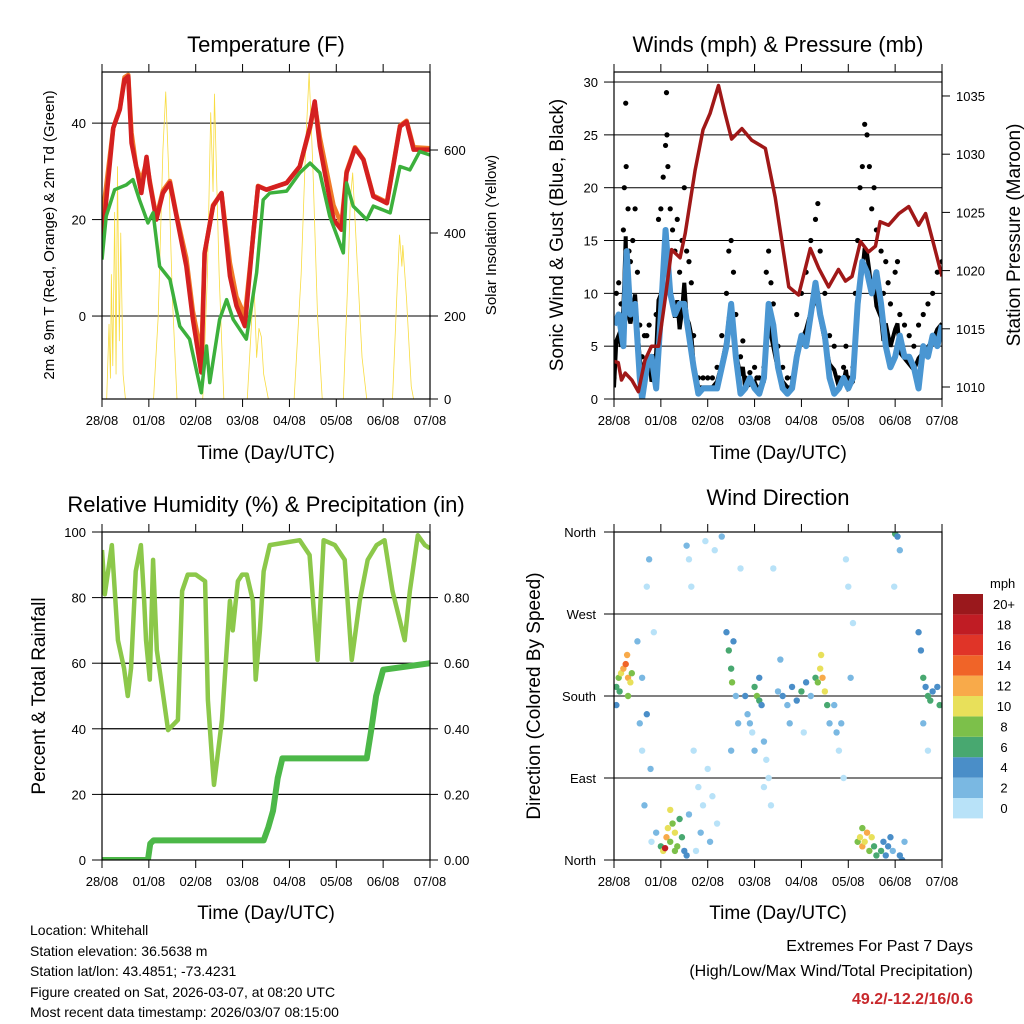  What do you see at coordinates (430, 420) in the screenshot?
I see `x-tick-label: 07/08` at bounding box center [430, 420].